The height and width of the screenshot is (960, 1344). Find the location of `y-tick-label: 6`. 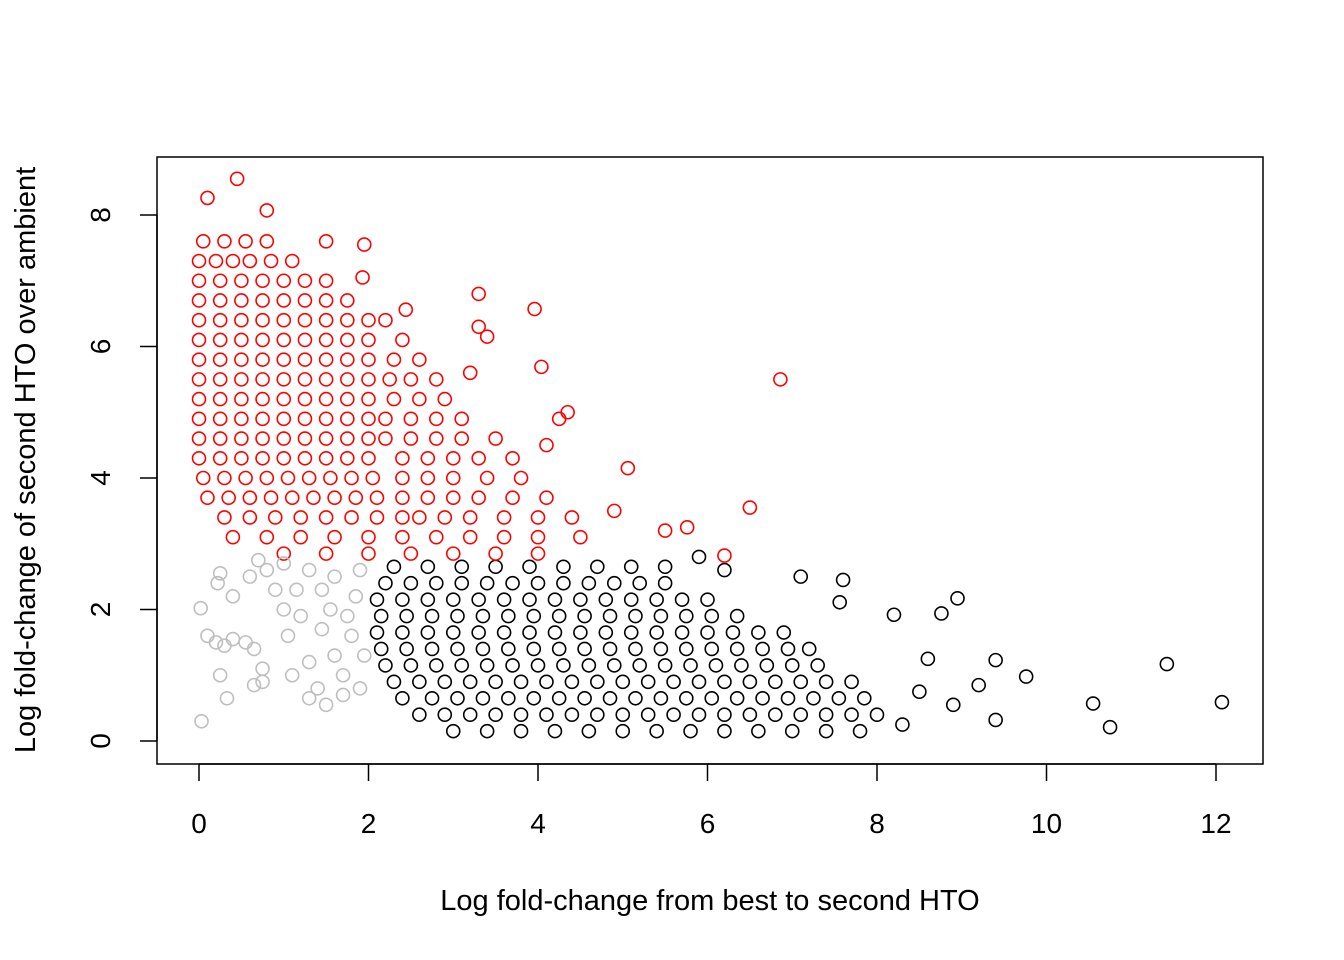

y-tick-label: 6 is located at coordinates (100, 347).